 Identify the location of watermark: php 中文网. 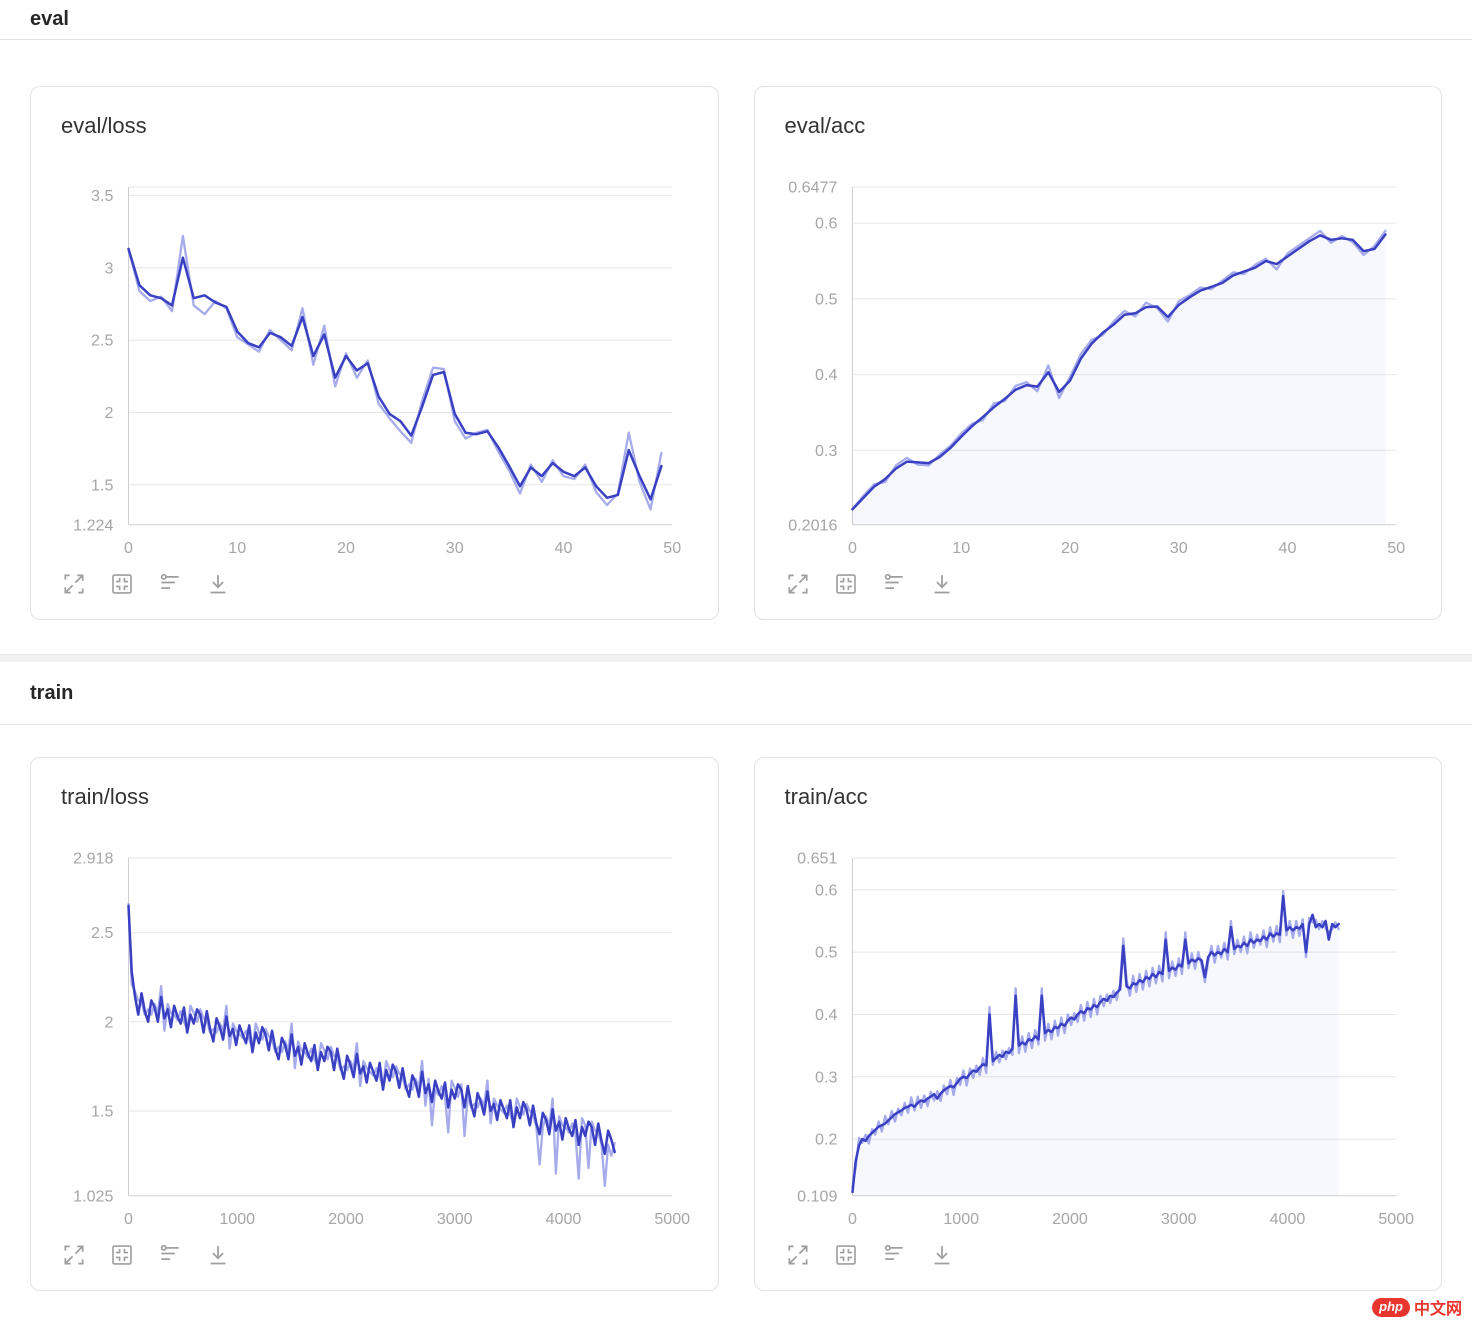
(1417, 1307).